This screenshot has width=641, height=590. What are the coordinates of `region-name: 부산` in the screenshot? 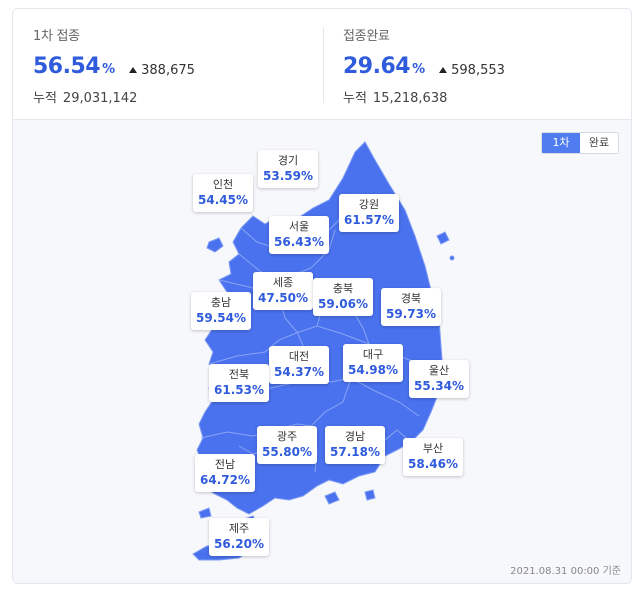 It's located at (433, 448).